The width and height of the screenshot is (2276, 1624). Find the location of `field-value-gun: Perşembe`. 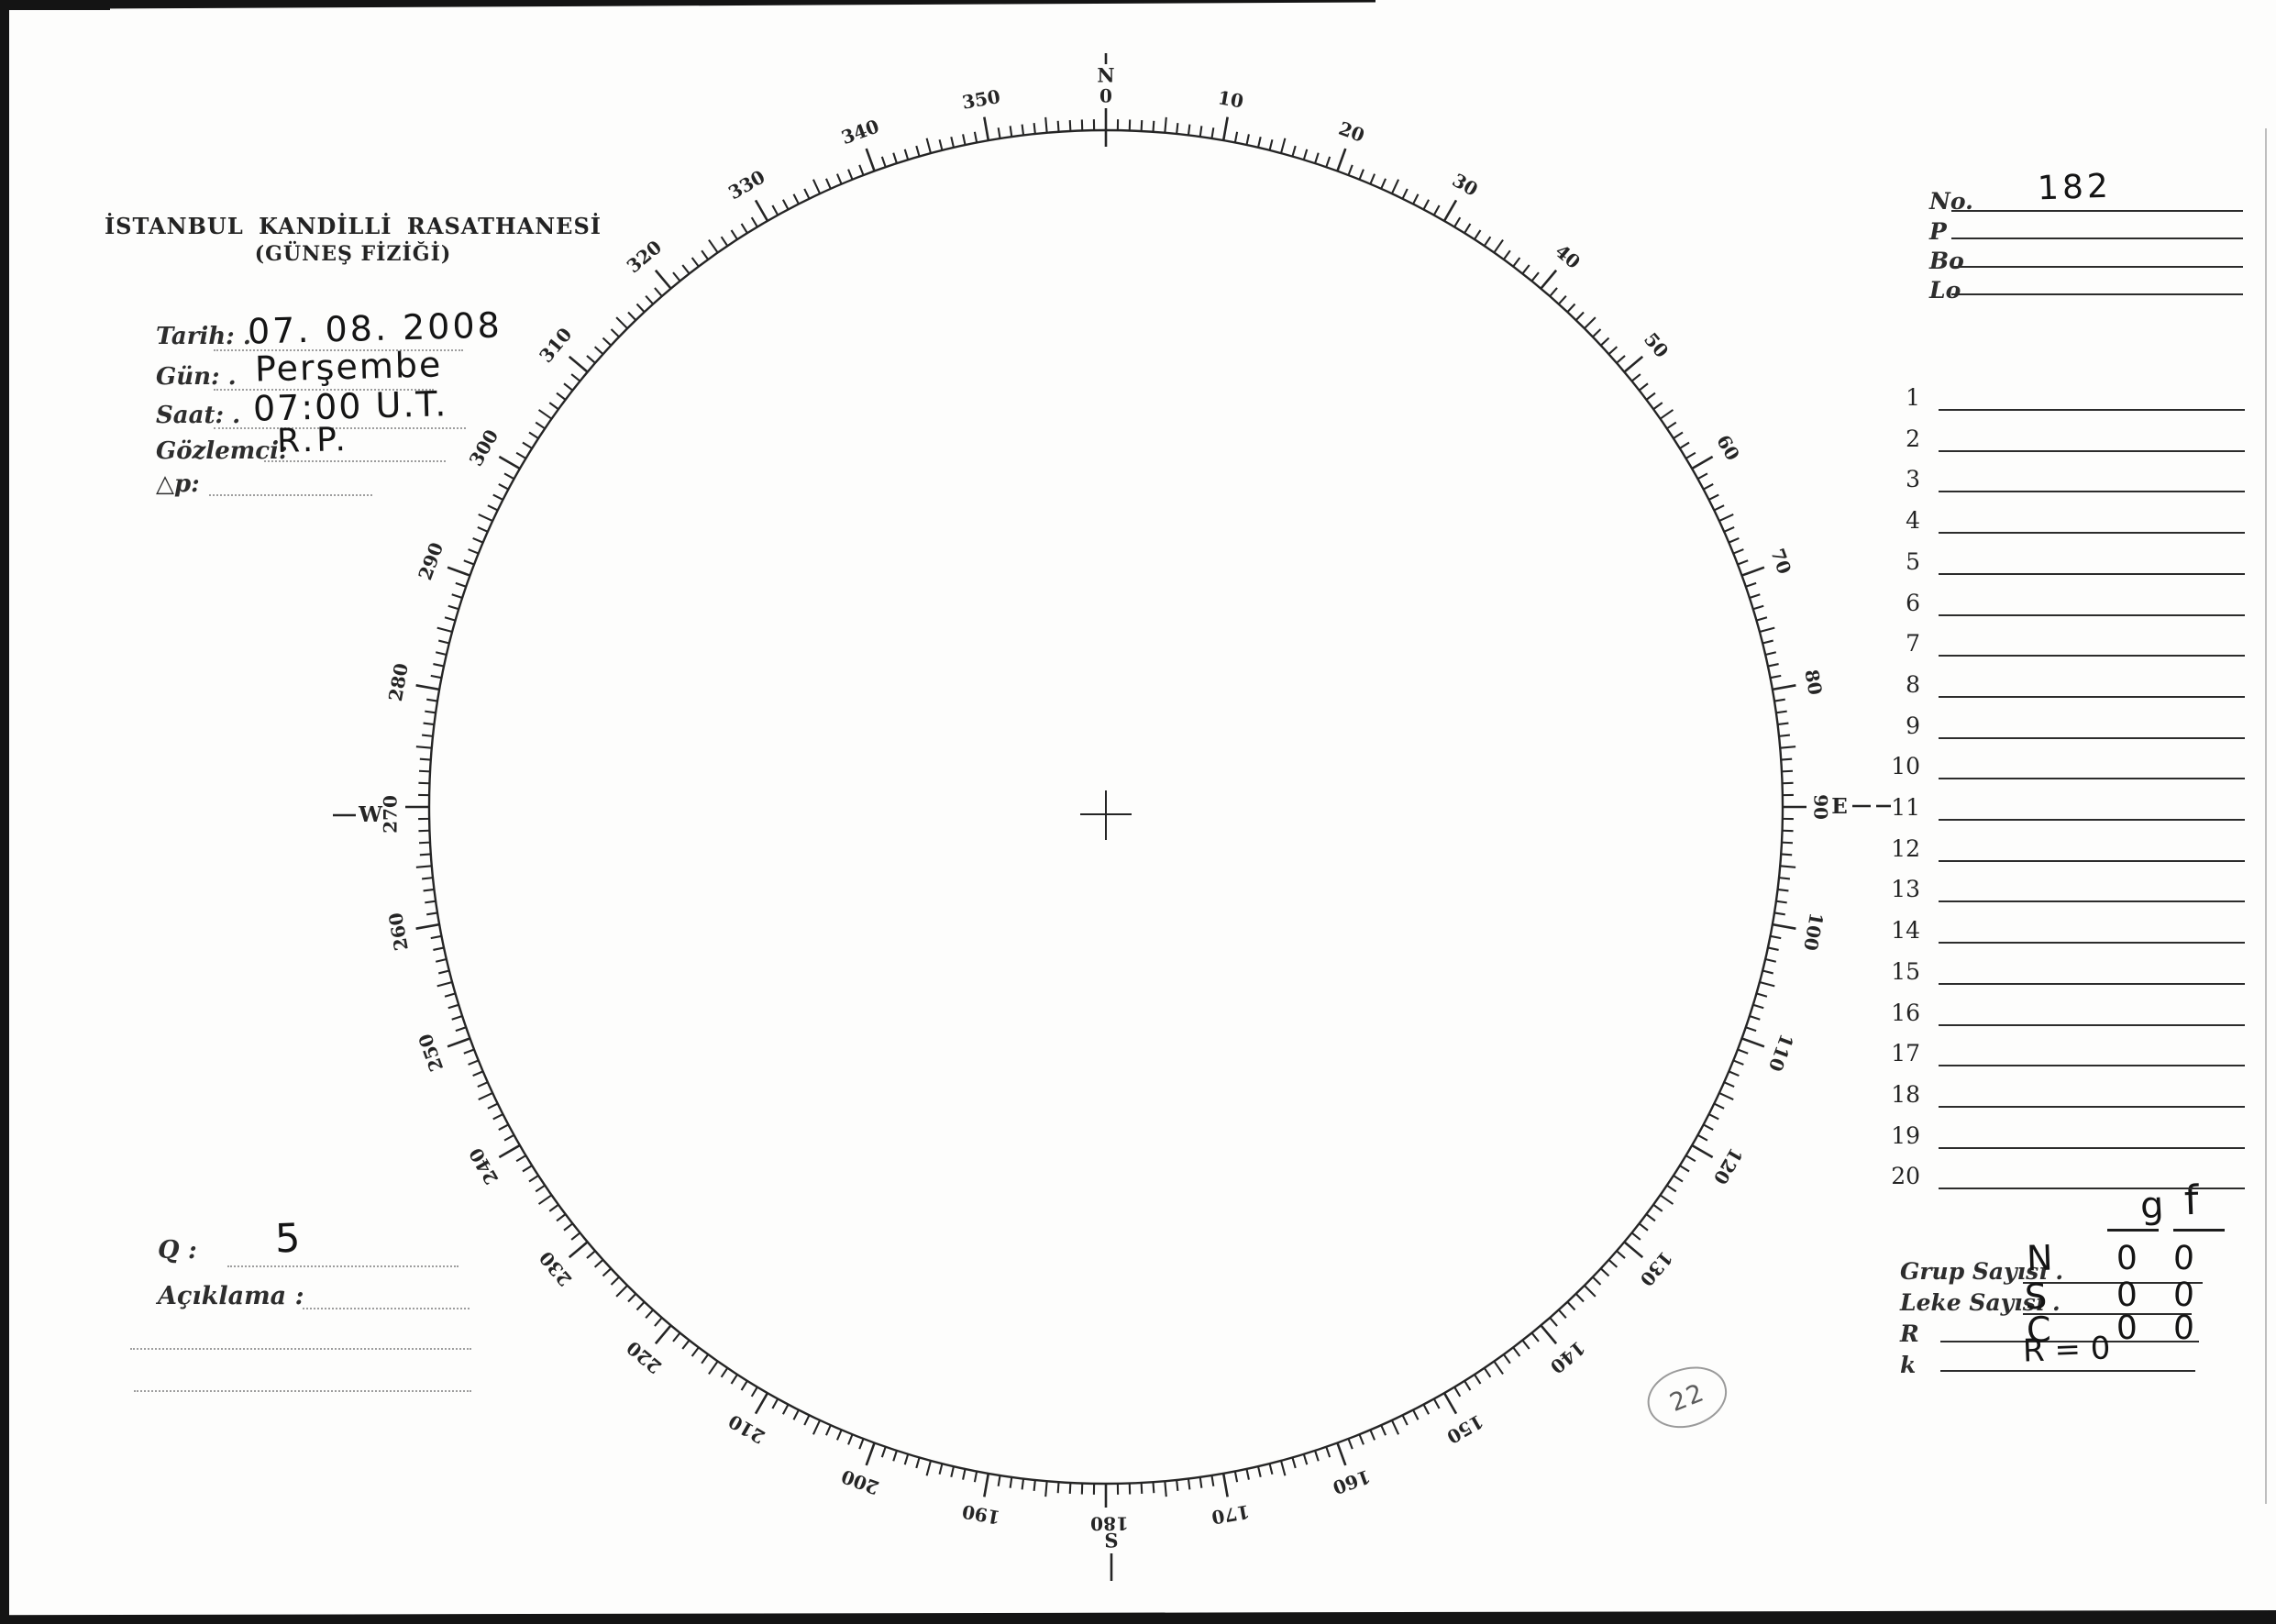

field-value-gun: Perşembe is located at coordinates (348, 367).